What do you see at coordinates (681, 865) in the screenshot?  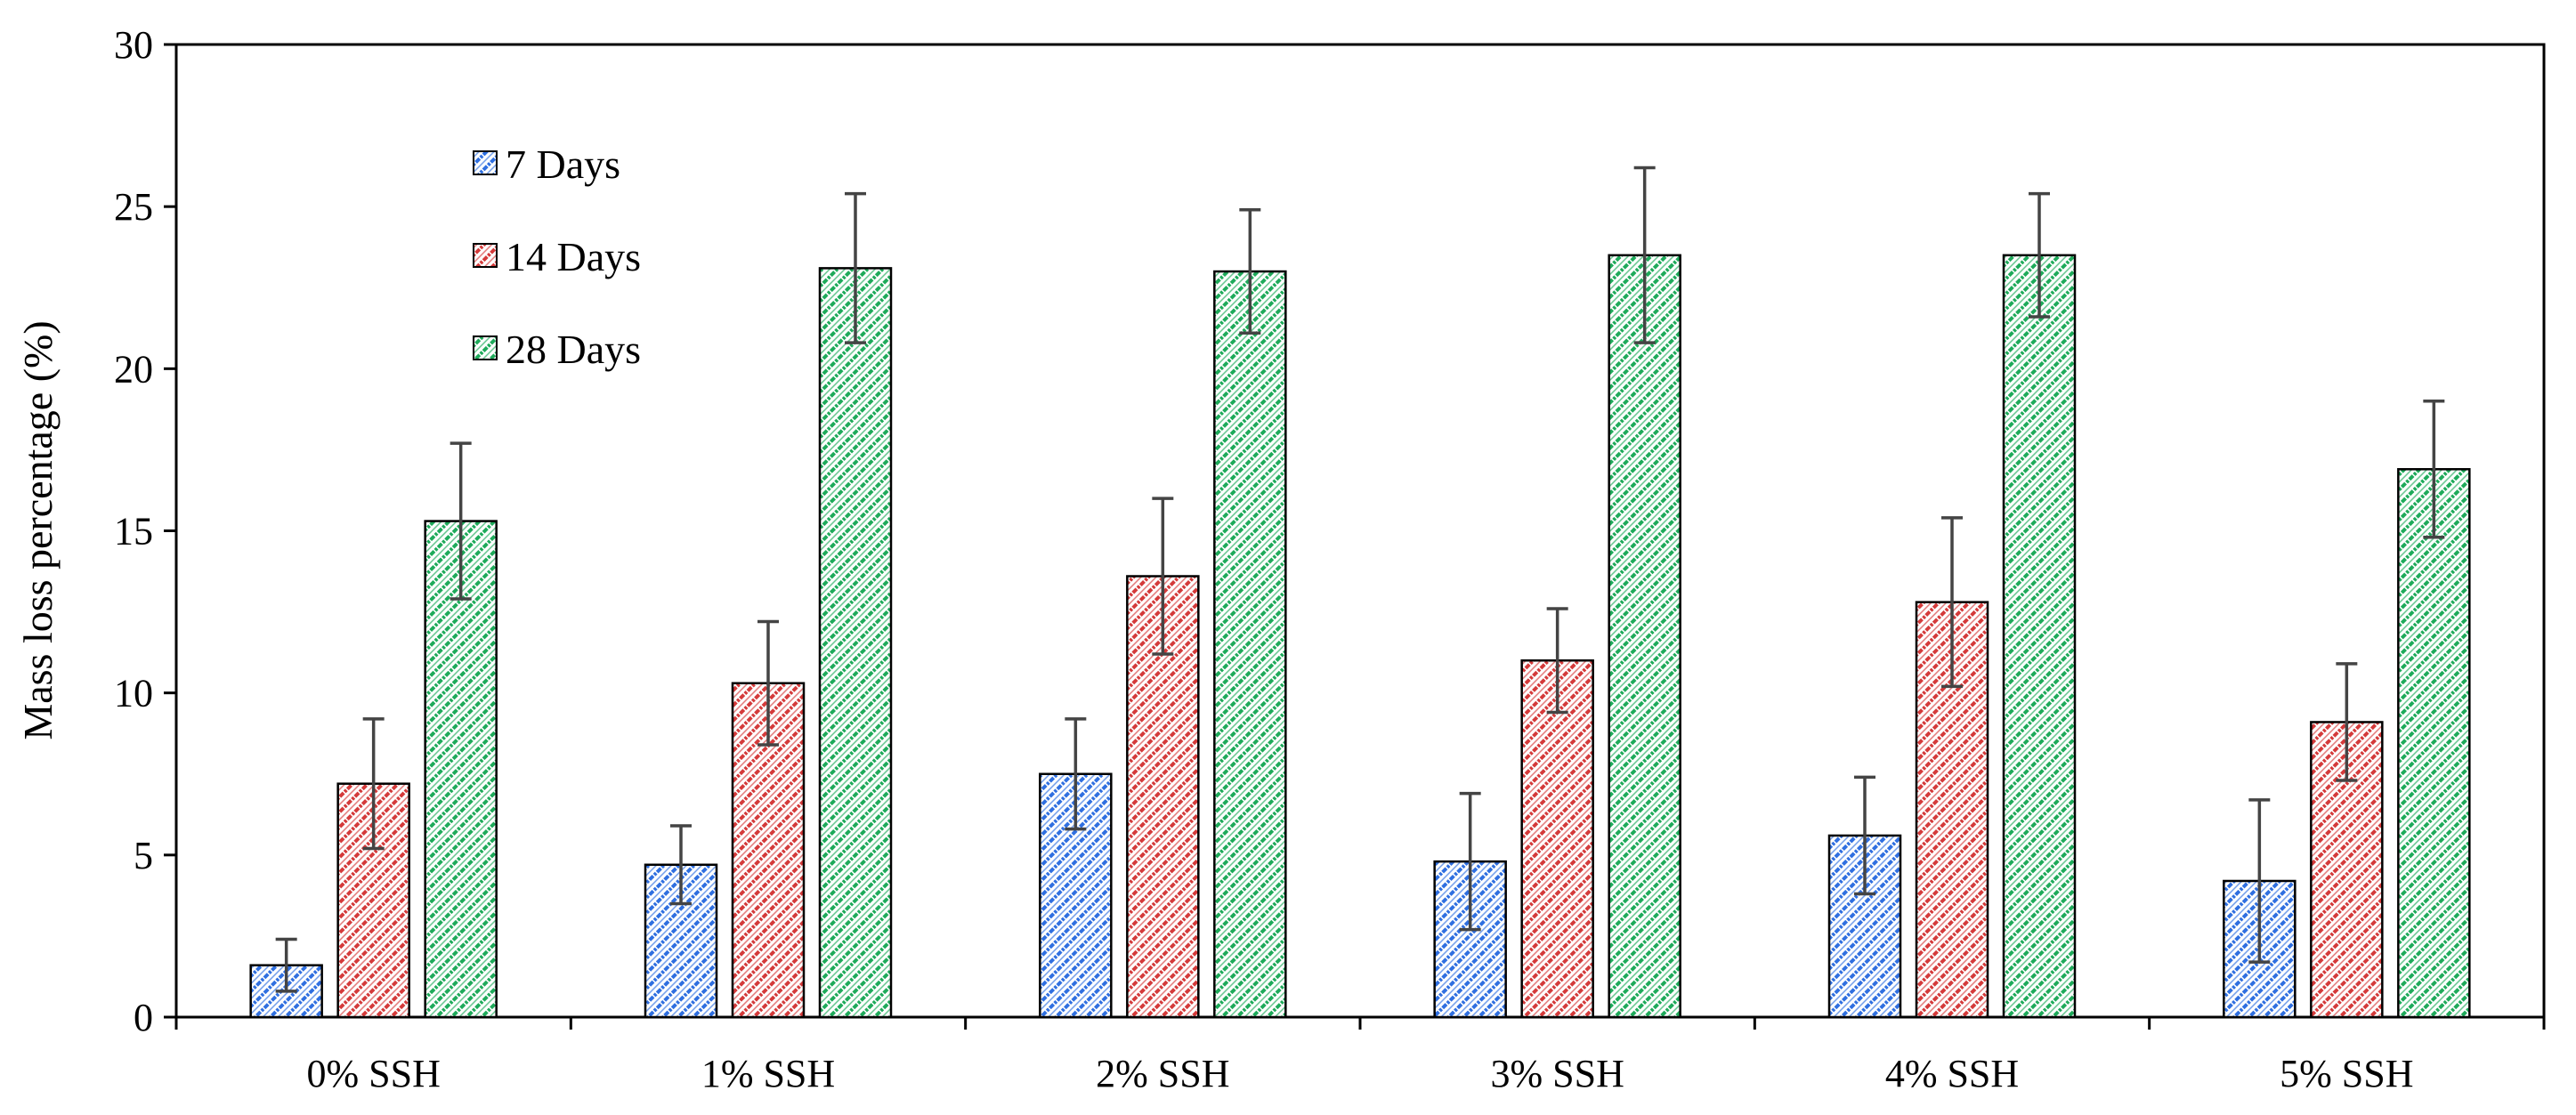 I see `error-bar-1pct-ssh-7-days` at bounding box center [681, 865].